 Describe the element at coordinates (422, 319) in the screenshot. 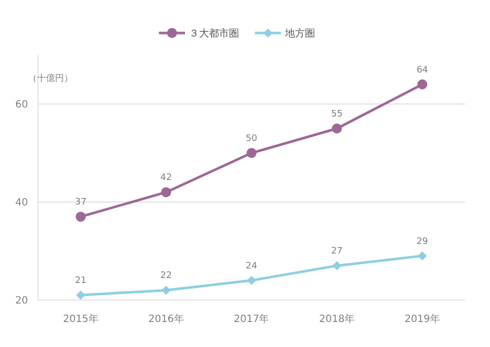

I see `x-tick-label: 2019年` at that location.